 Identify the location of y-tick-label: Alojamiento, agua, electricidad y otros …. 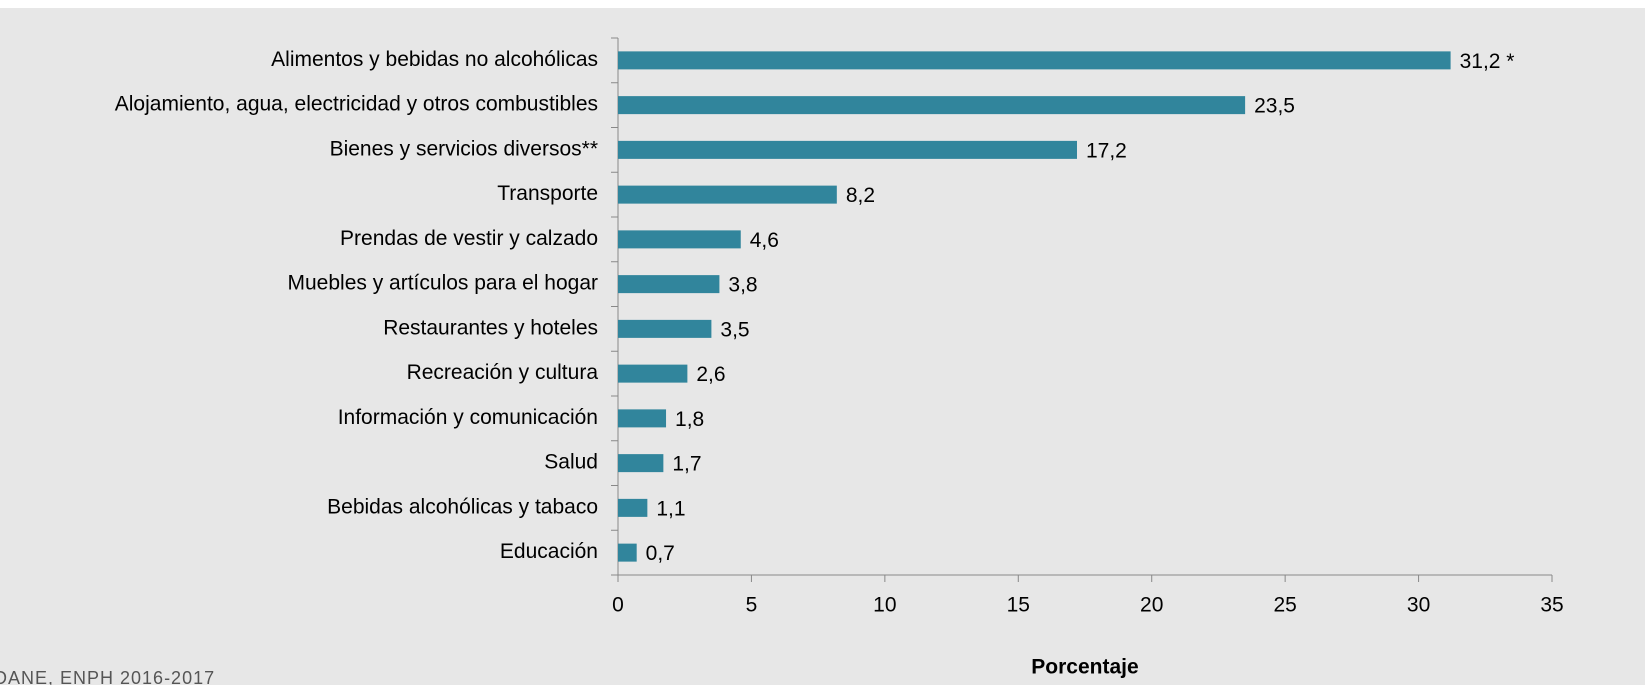
(356, 104).